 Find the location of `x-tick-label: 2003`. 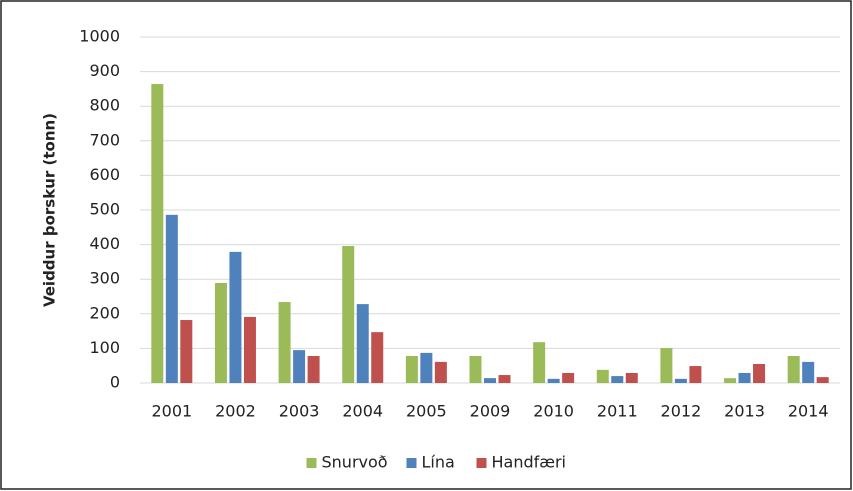

x-tick-label: 2003 is located at coordinates (299, 411).